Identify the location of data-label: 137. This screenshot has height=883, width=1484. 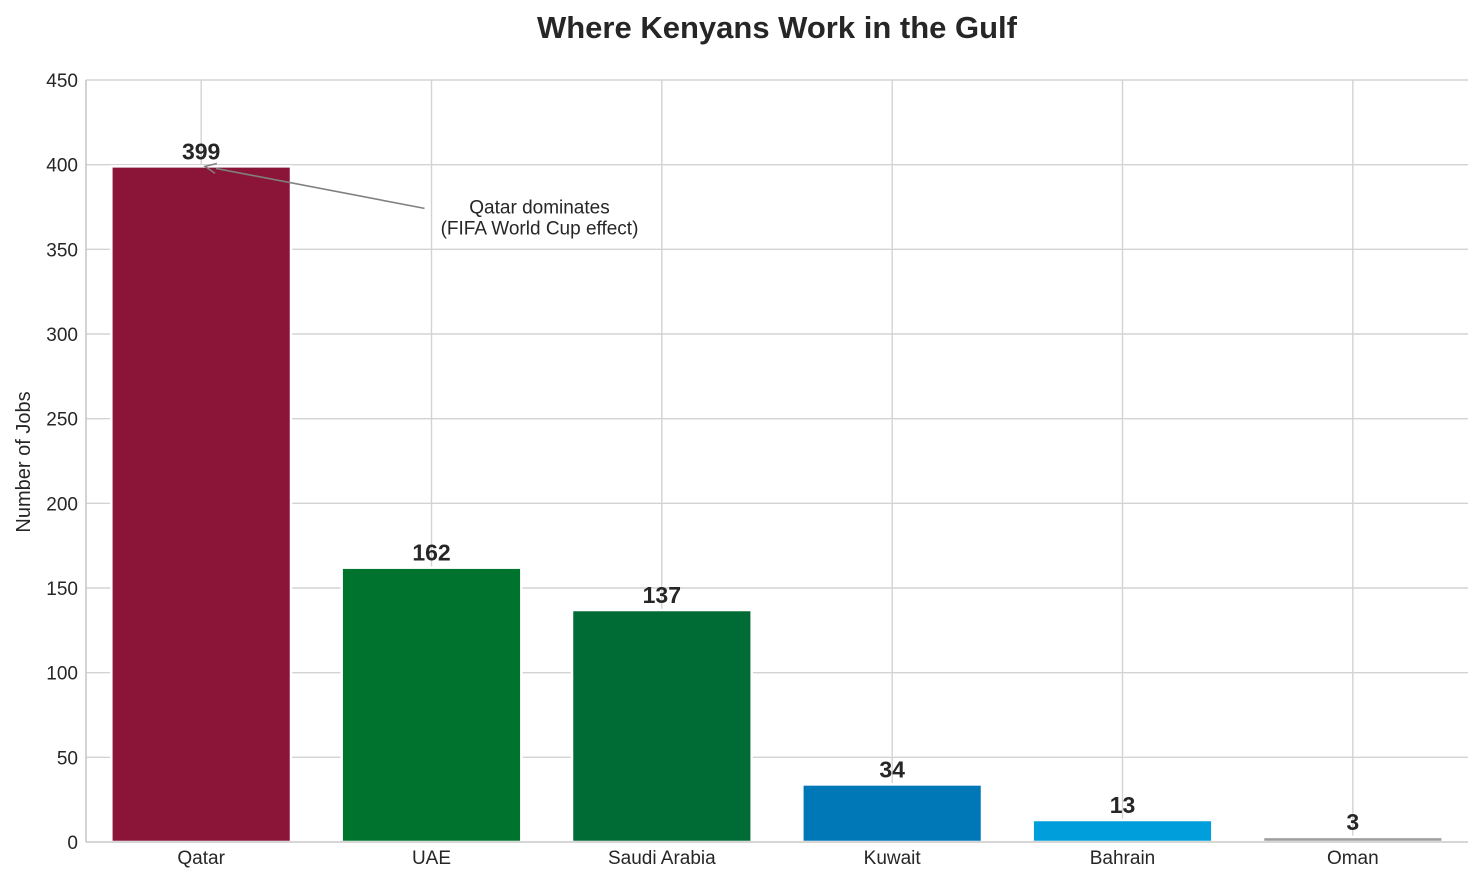
(662, 595).